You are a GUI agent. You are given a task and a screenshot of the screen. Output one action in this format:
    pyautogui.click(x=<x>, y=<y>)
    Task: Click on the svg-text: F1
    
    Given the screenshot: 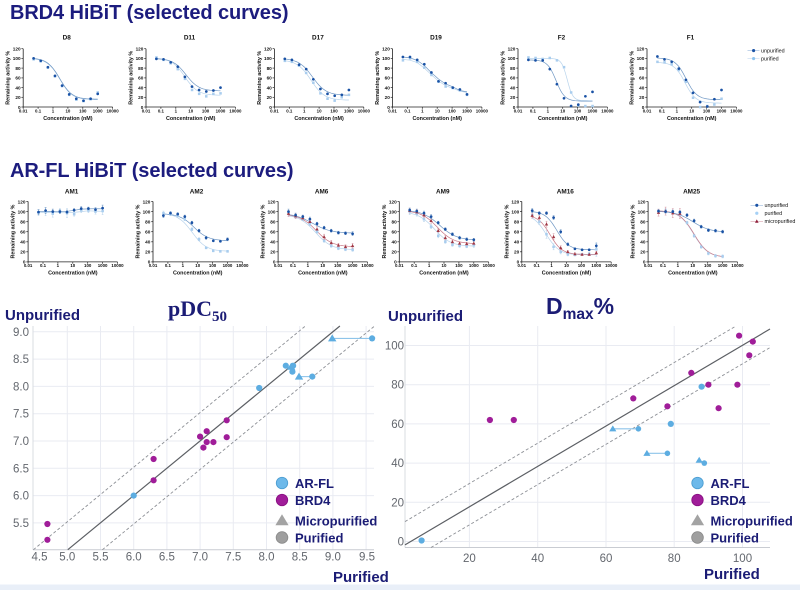 What is the action you would take?
    pyautogui.click(x=691, y=38)
    